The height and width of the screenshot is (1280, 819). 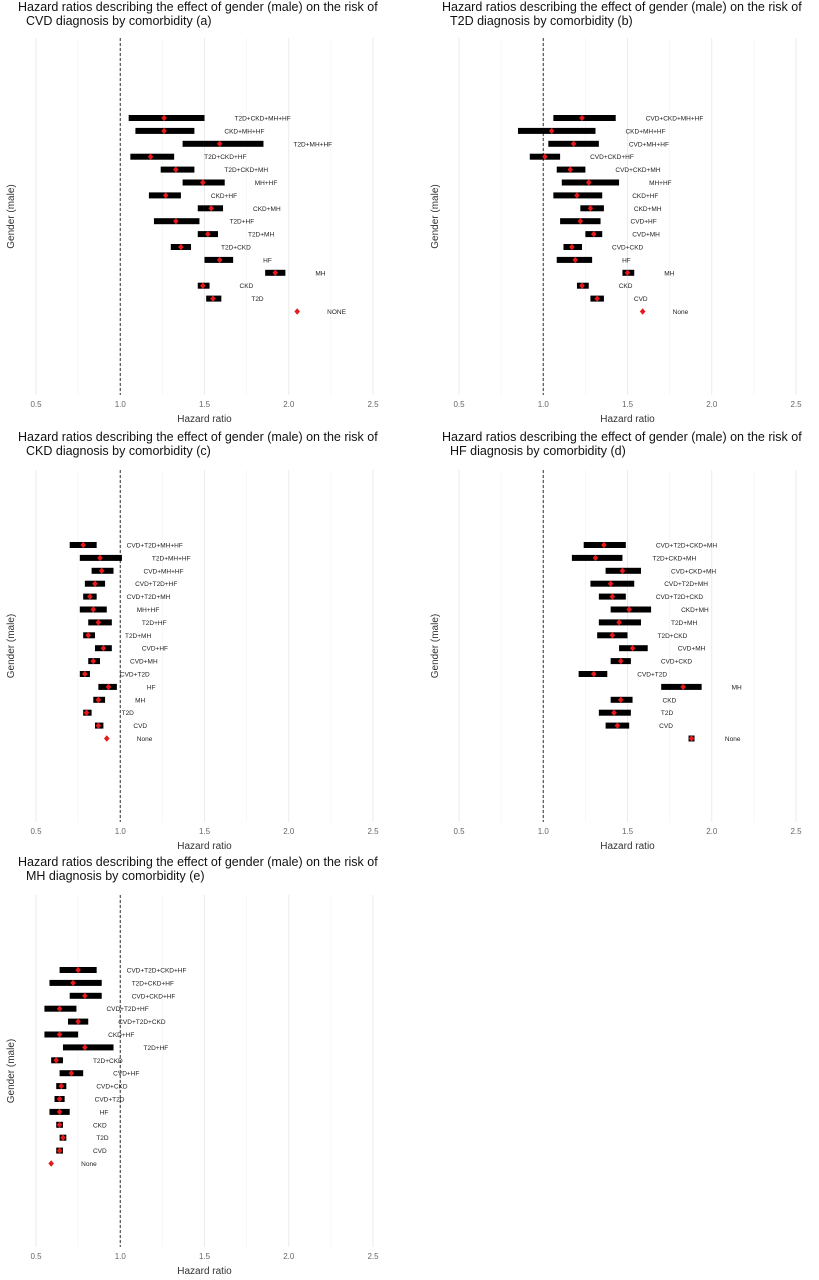 What do you see at coordinates (675, 119) in the screenshot?
I see `row-label: CVD+CKD+MH+HF` at bounding box center [675, 119].